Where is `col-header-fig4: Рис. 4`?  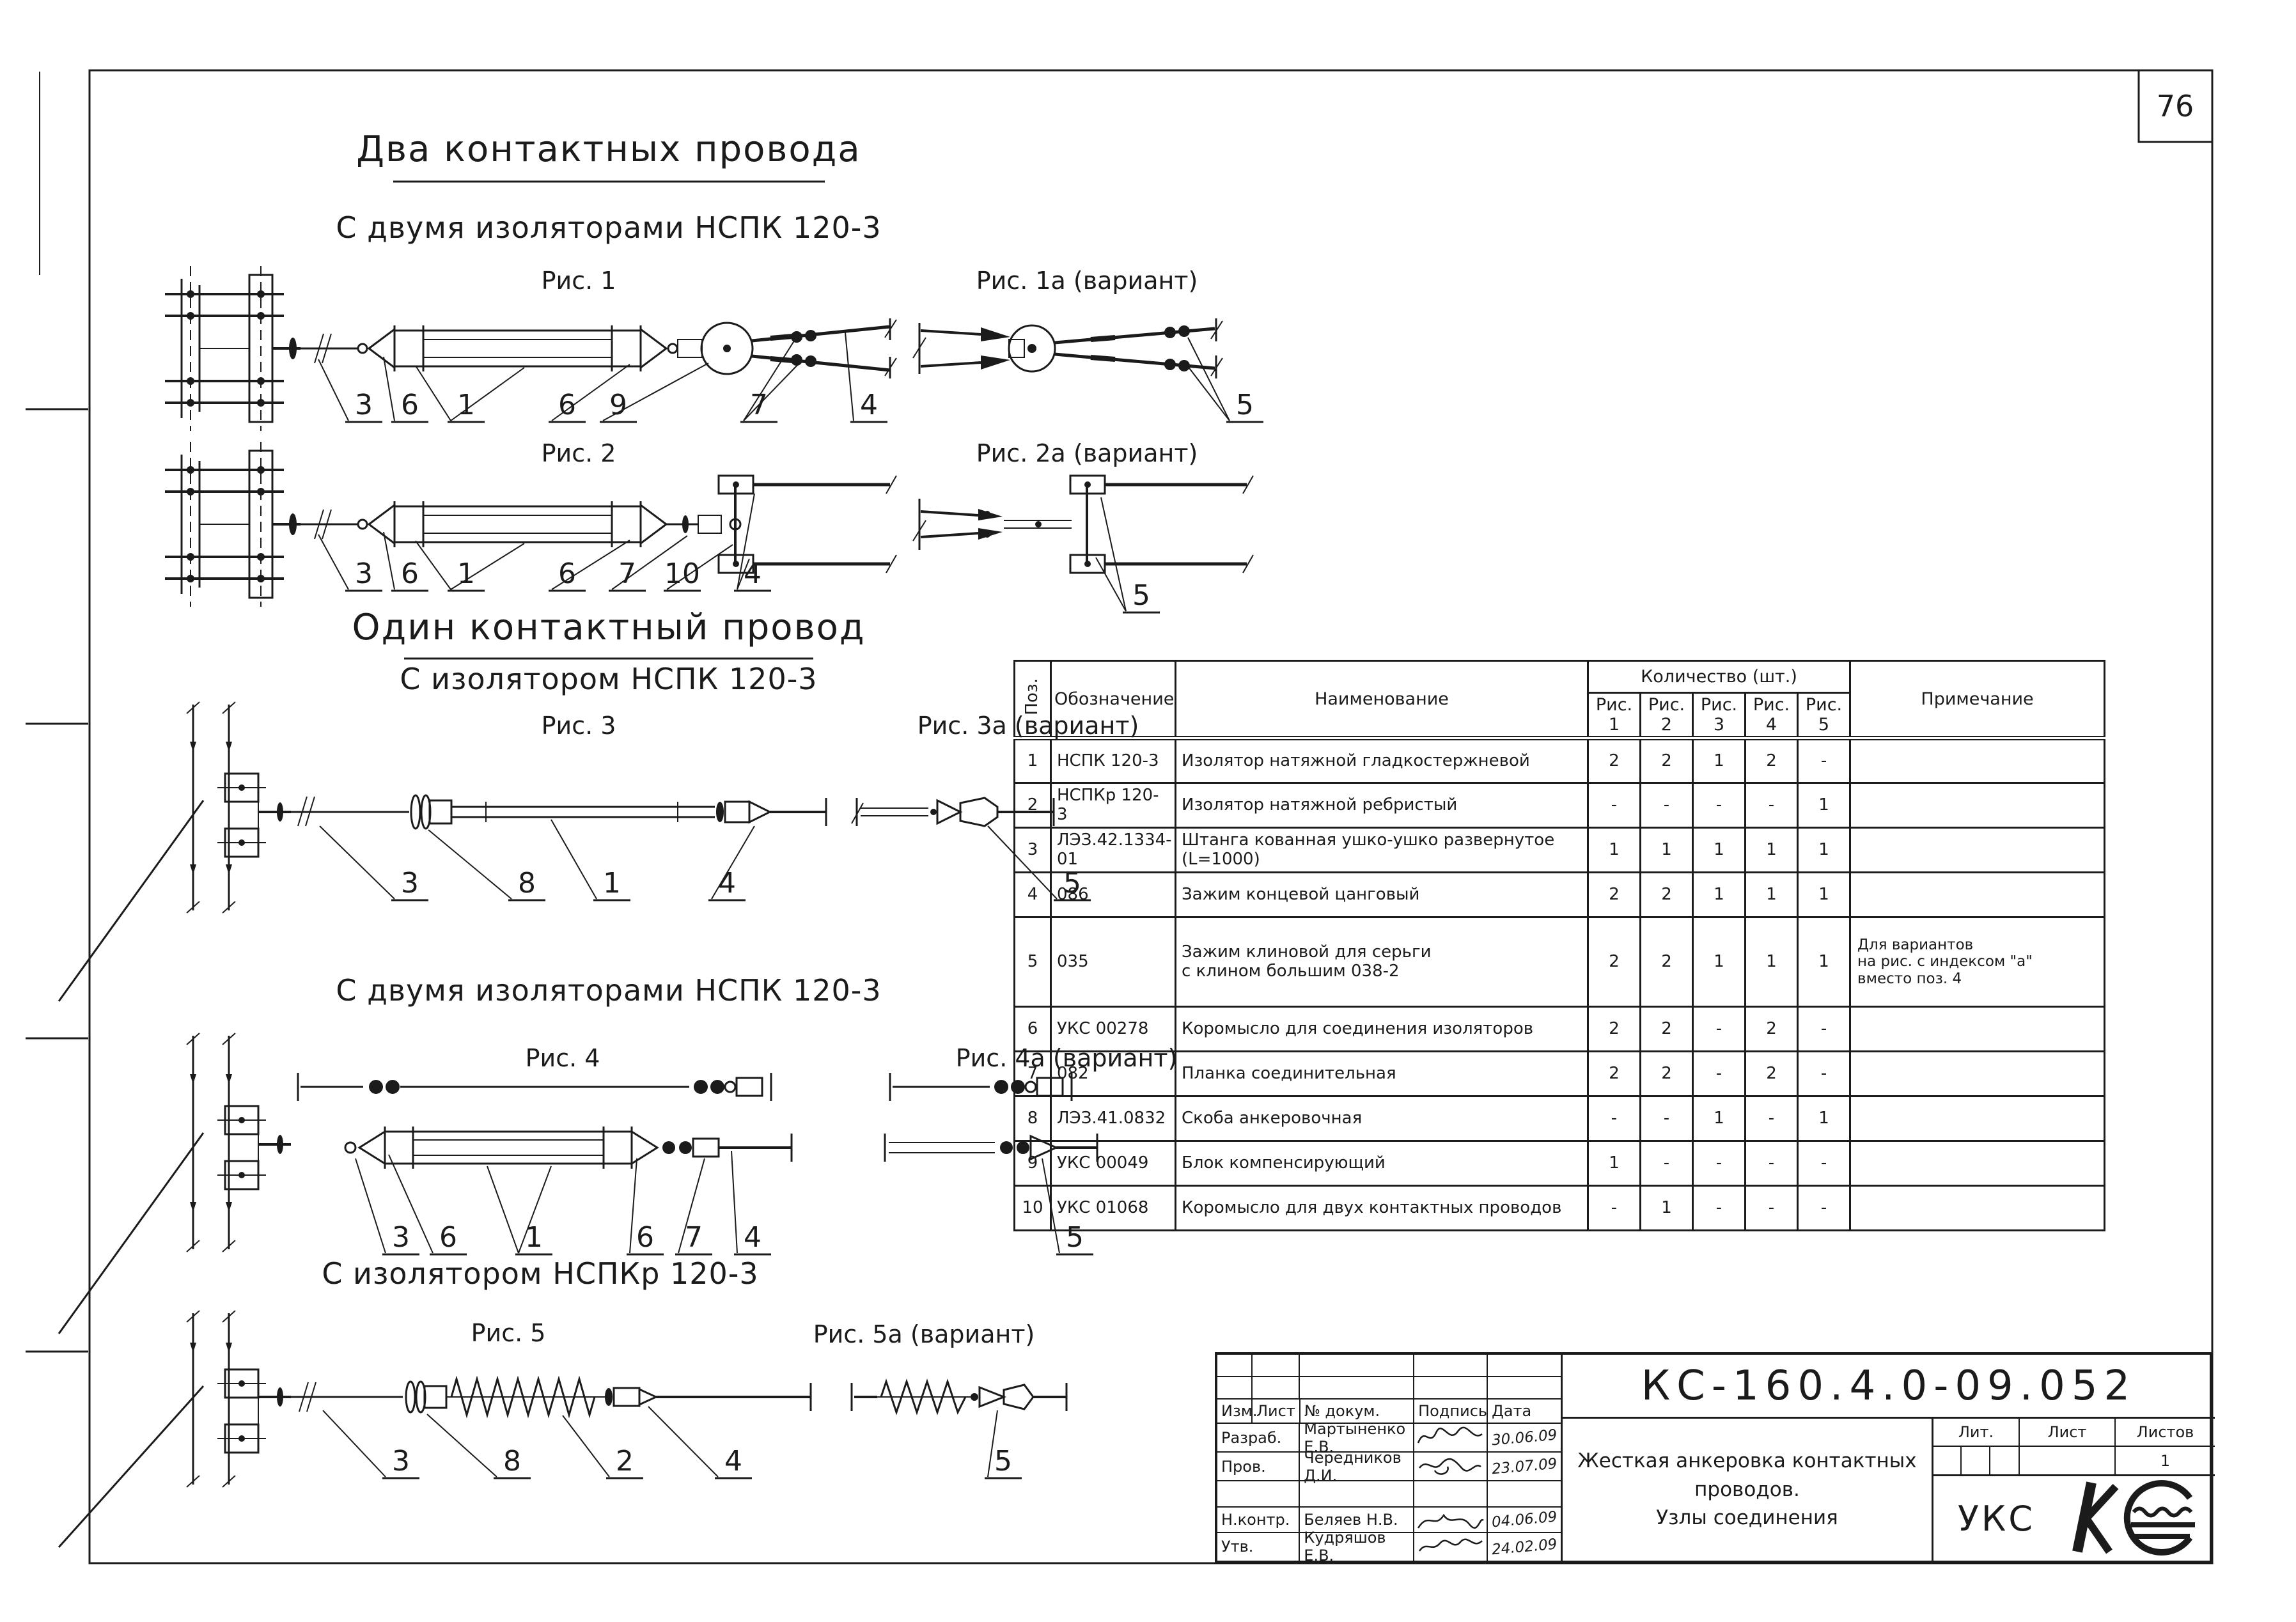 col-header-fig4: Рис. 4 is located at coordinates (1771, 715).